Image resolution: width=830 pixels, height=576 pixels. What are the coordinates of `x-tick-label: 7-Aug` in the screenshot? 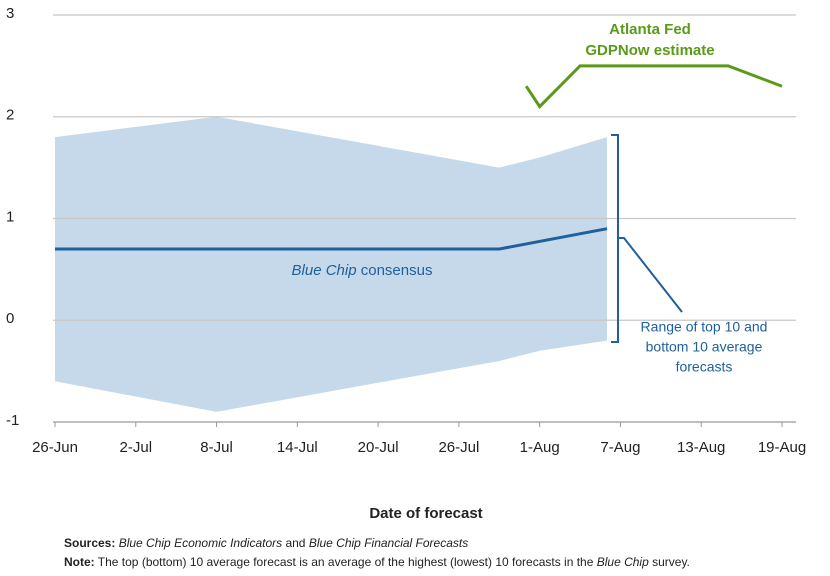 It's located at (620, 447).